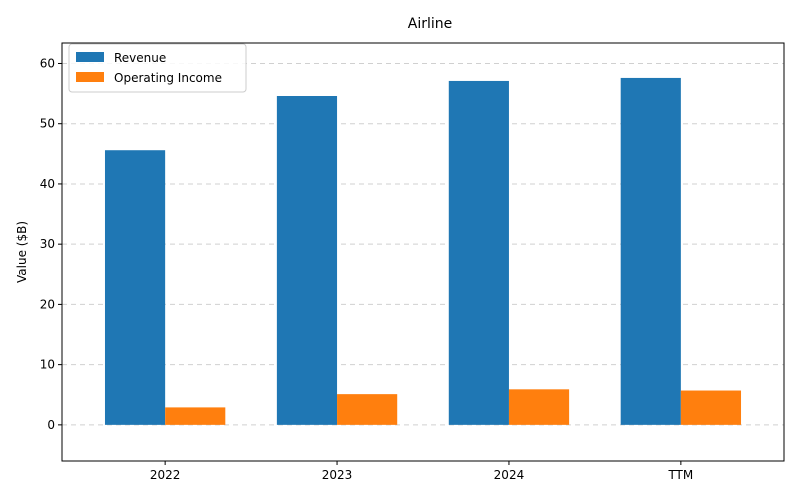  Describe the element at coordinates (430, 24) in the screenshot. I see `chart-title: Airline` at that location.